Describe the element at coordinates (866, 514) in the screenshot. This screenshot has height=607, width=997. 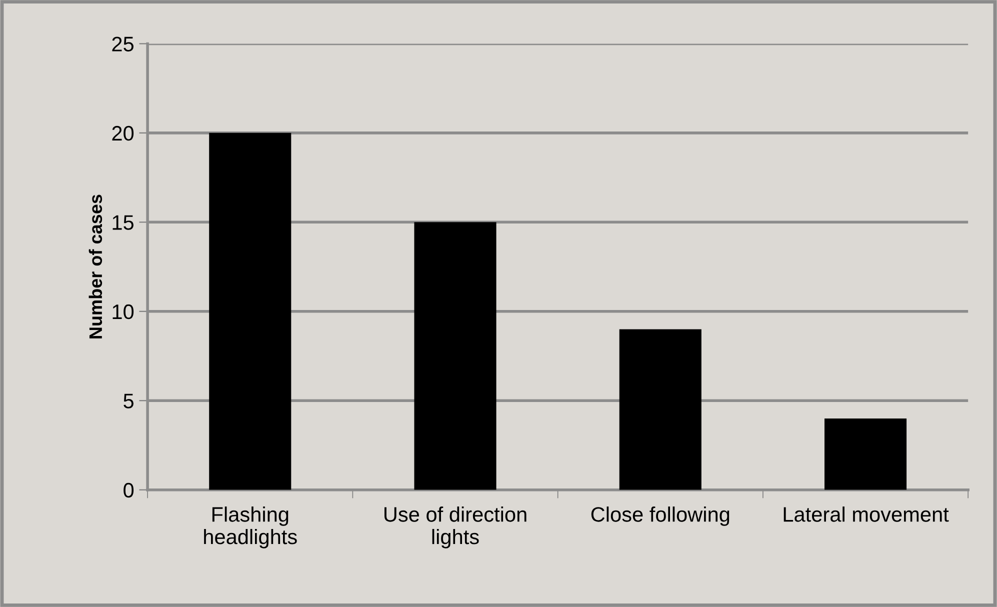
I see `x-tick-label: Lateral movement` at that location.